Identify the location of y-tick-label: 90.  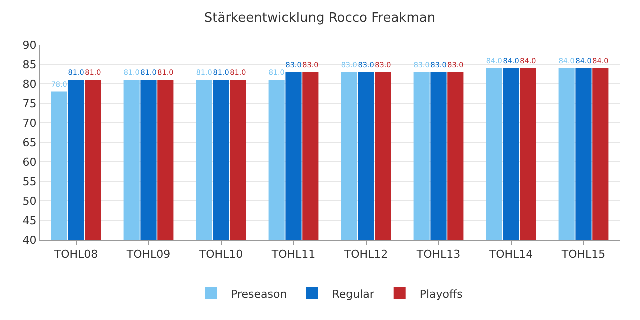
(29, 45).